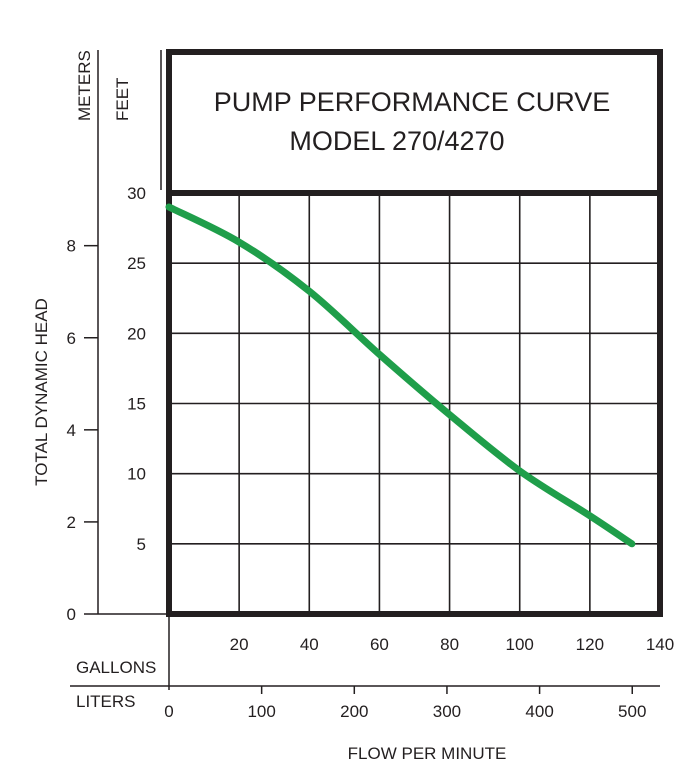 The height and width of the screenshot is (784, 693). I want to click on feet-tick-label: 30, so click(136, 193).